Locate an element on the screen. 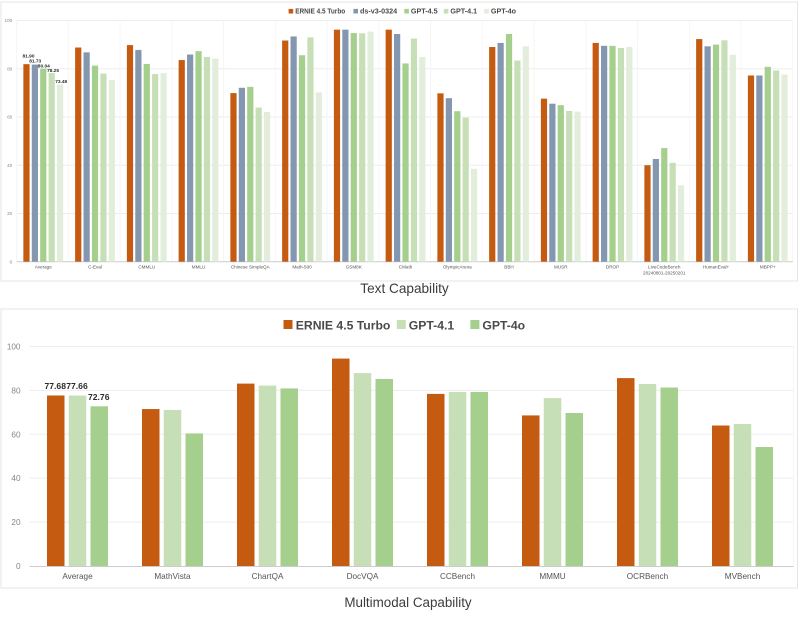 This screenshot has width=800, height=626. svg-text: 72.76 is located at coordinates (99, 397).